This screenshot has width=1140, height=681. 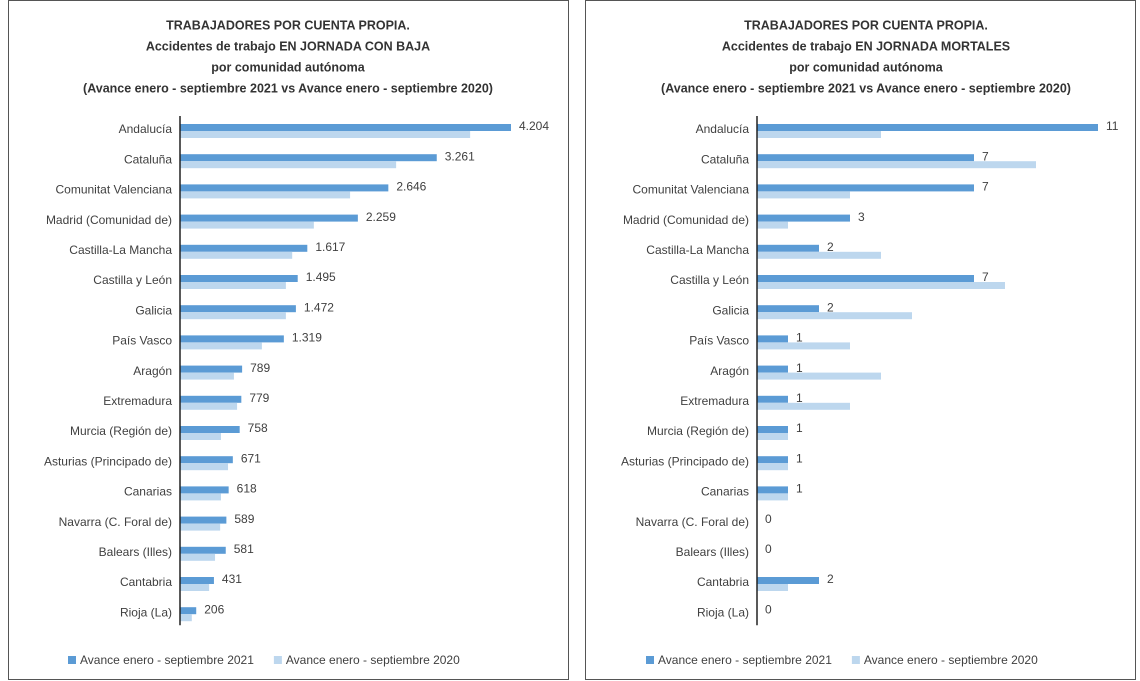 What do you see at coordinates (861, 217) in the screenshot?
I see `value-label: 3` at bounding box center [861, 217].